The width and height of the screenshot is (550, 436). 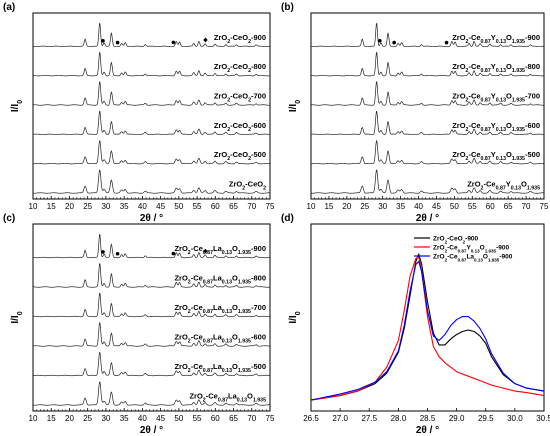 I want to click on x-tick-label: 29.5, so click(x=486, y=418).